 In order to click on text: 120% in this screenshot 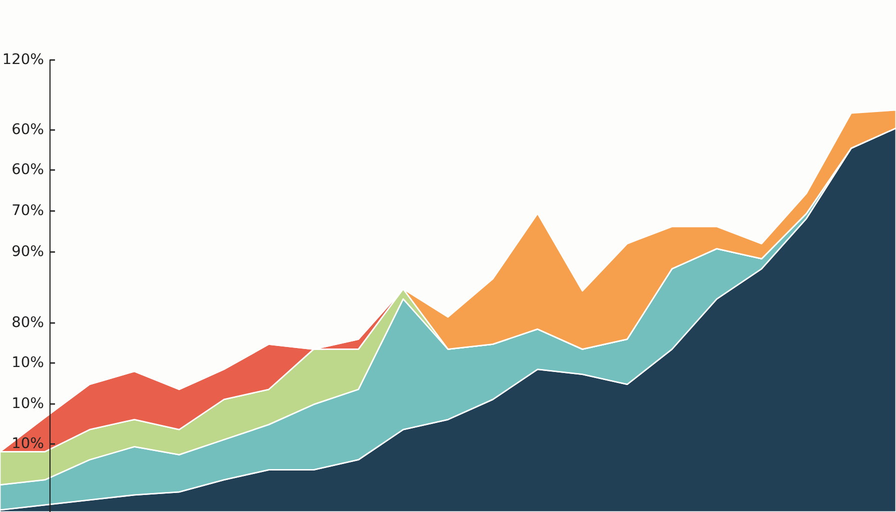, I will do `click(24, 58)`.